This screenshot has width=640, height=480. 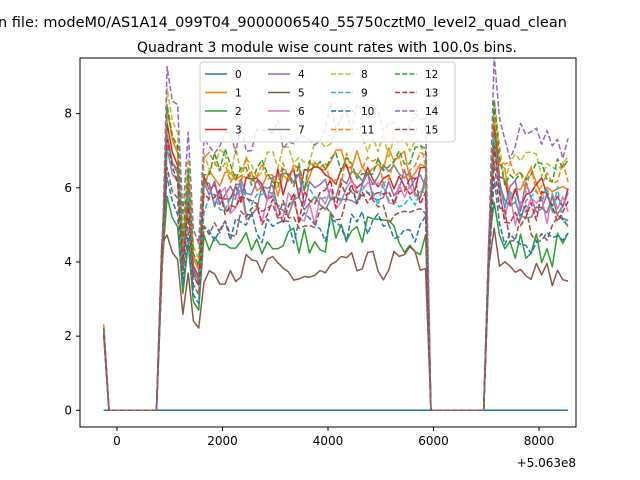 I want to click on legend-label-0: 0, so click(x=238, y=75).